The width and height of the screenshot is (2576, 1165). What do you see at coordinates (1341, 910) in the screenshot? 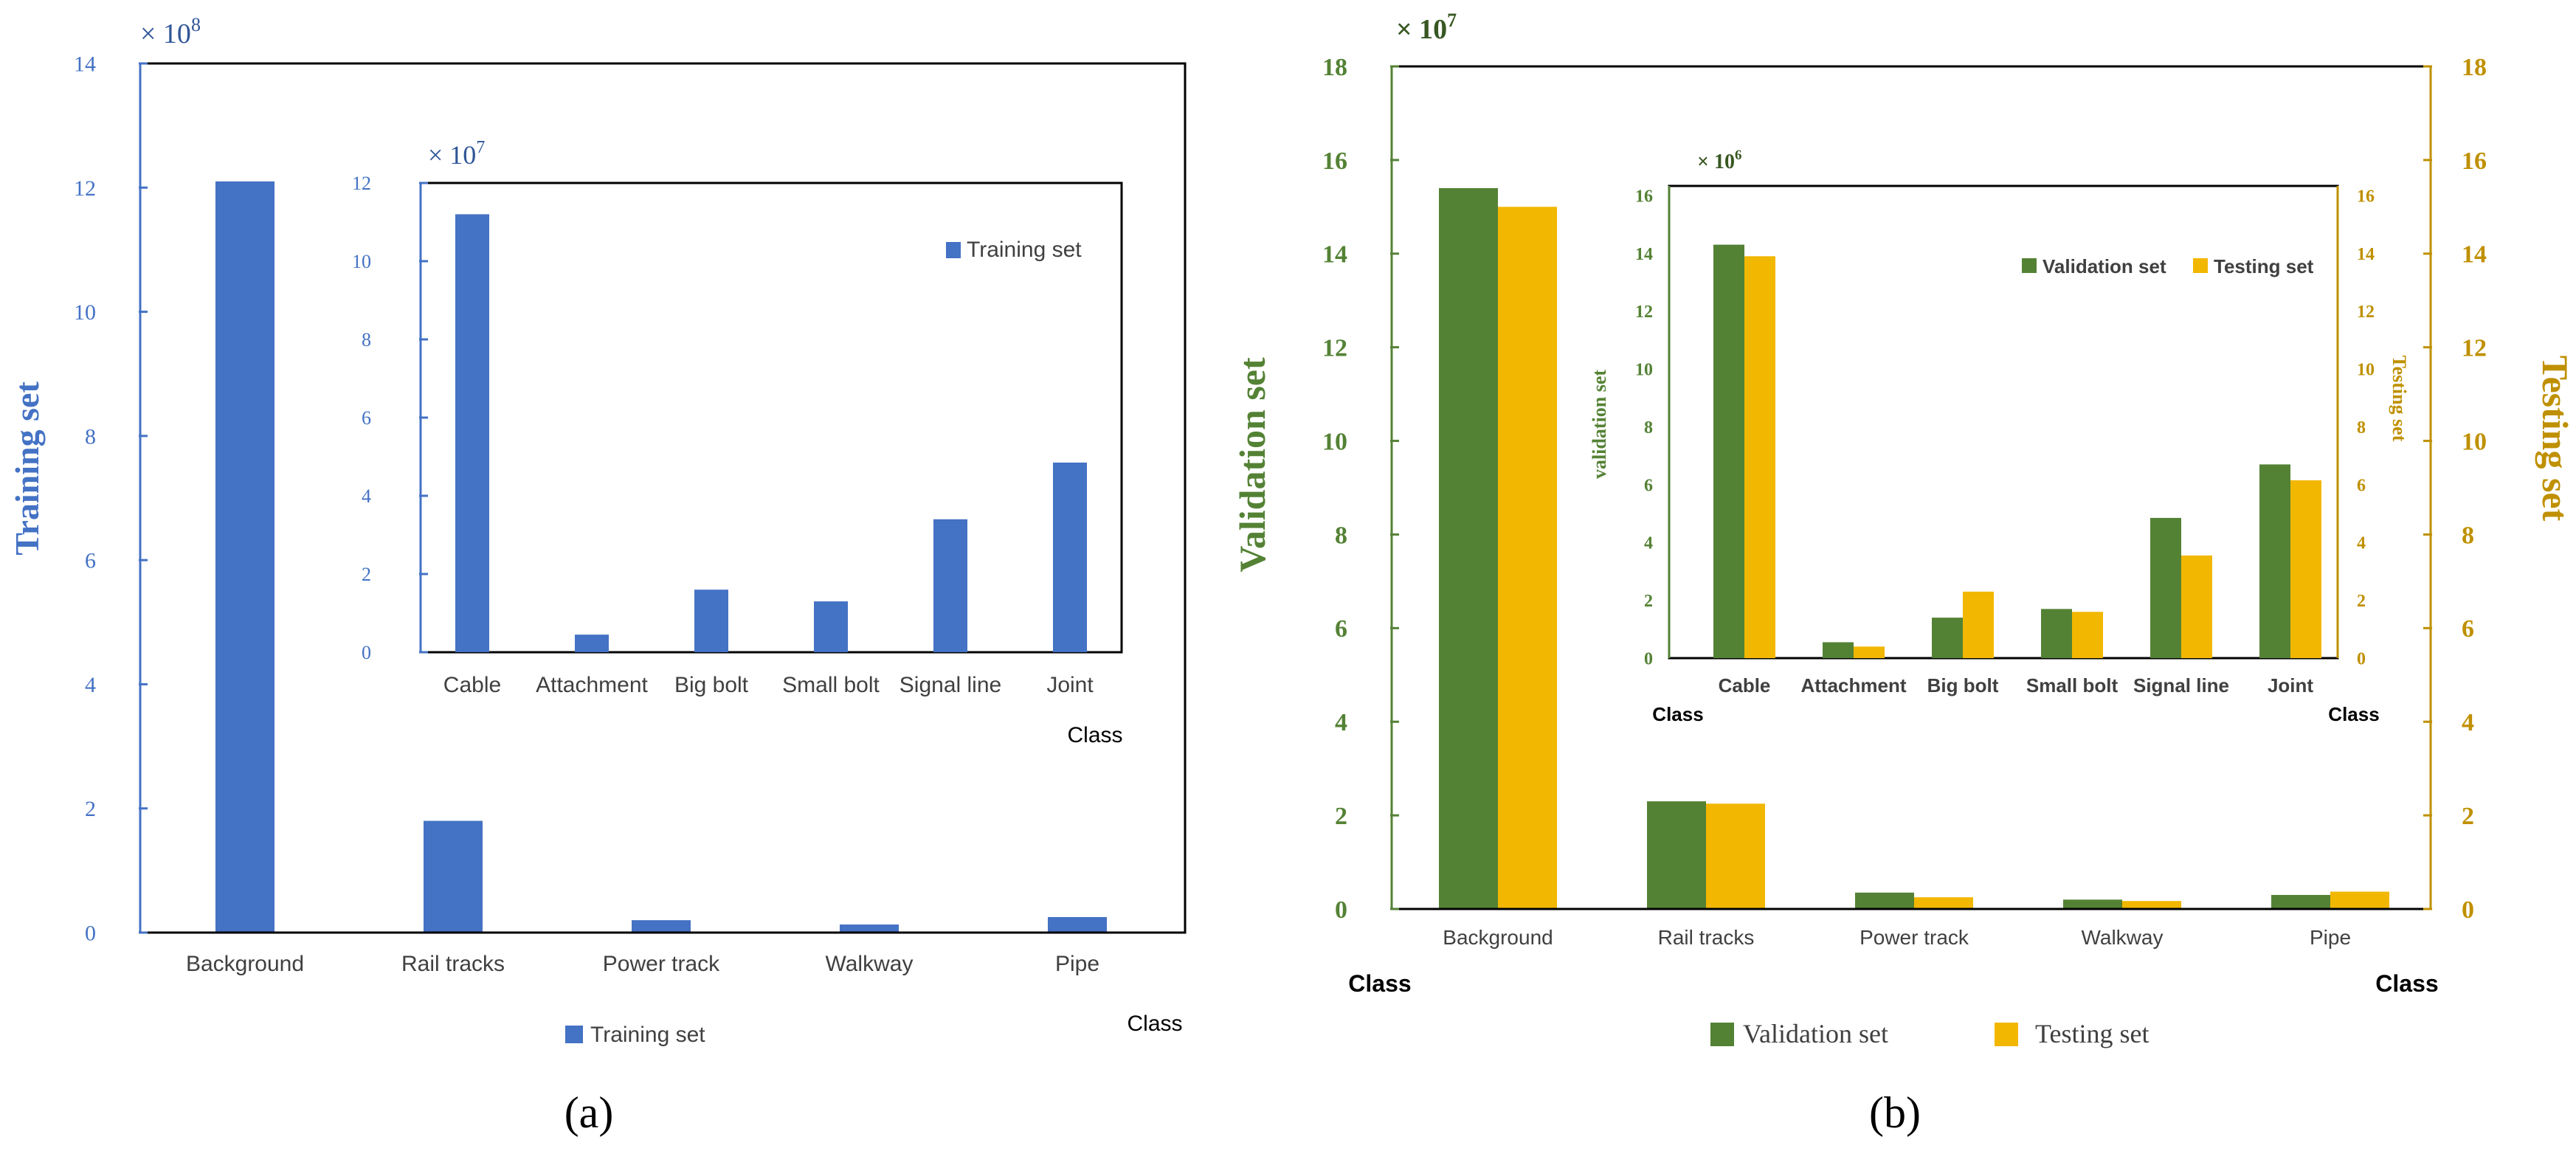
I see `y-tick-label: 0` at bounding box center [1341, 910].